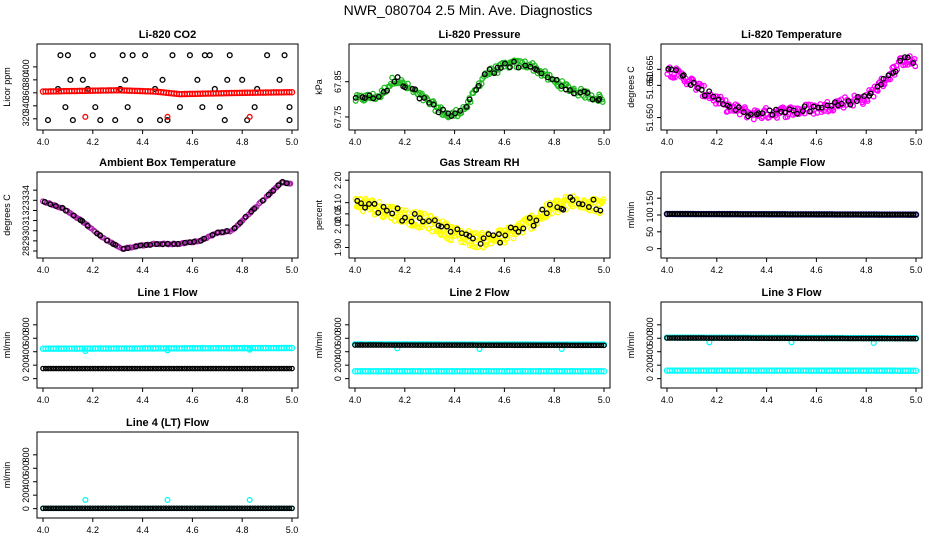 The image size is (936, 540). Describe the element at coordinates (26, 200) in the screenshot. I see `y-tick-label: 33` at that location.